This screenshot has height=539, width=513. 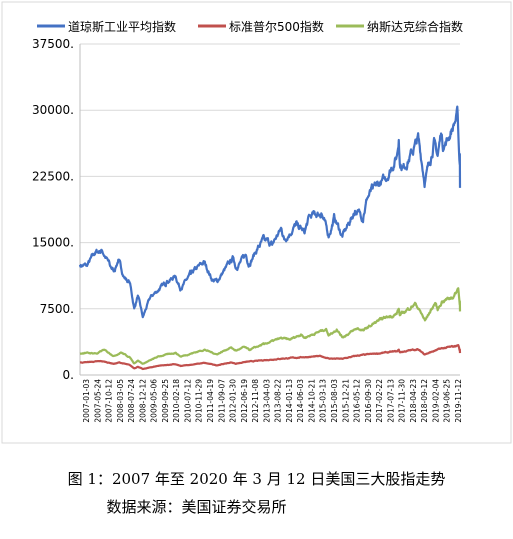 I want to click on legend: 道琼斯工业平均指数 标准普尔500指数 纳斯达克综合指数, so click(x=250, y=26).